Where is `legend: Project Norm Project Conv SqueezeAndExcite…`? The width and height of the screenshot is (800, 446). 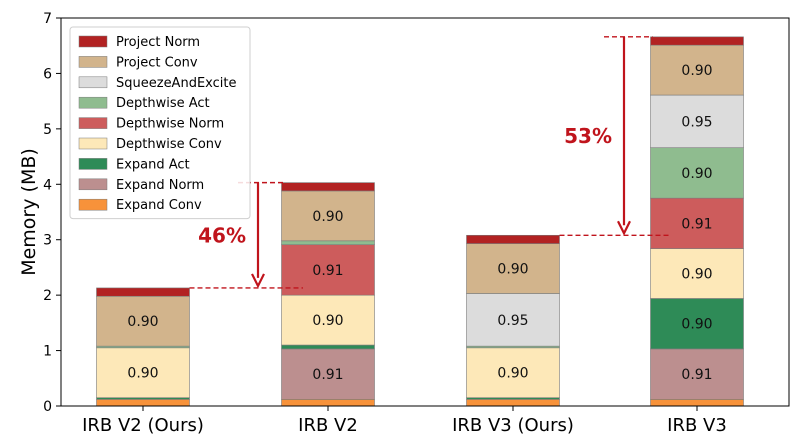 legend: Project Norm Project Conv SqueezeAndExcite… is located at coordinates (160, 123).